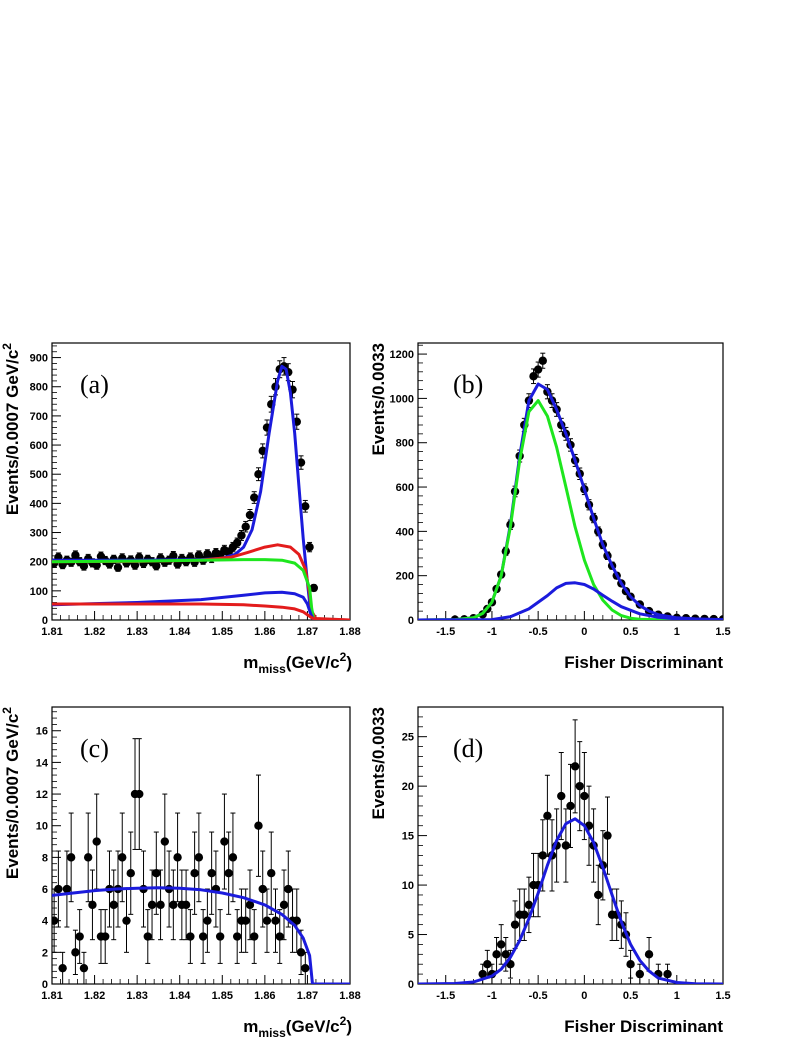 This screenshot has height=1047, width=809. I want to click on x-tick-label: 1.84, so click(180, 996).